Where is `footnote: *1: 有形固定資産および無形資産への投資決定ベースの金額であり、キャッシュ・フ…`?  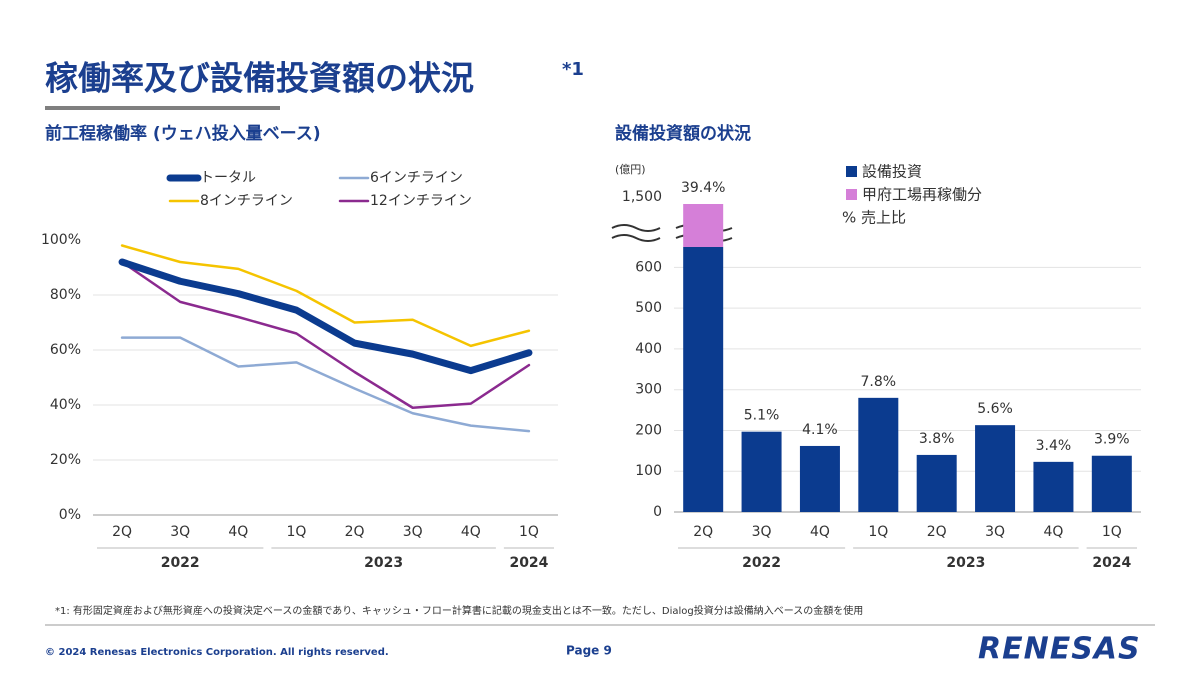 footnote: *1: 有形固定資産および無形資産への投資決定ベースの金額であり、キャッシュ・フ… is located at coordinates (459, 610).